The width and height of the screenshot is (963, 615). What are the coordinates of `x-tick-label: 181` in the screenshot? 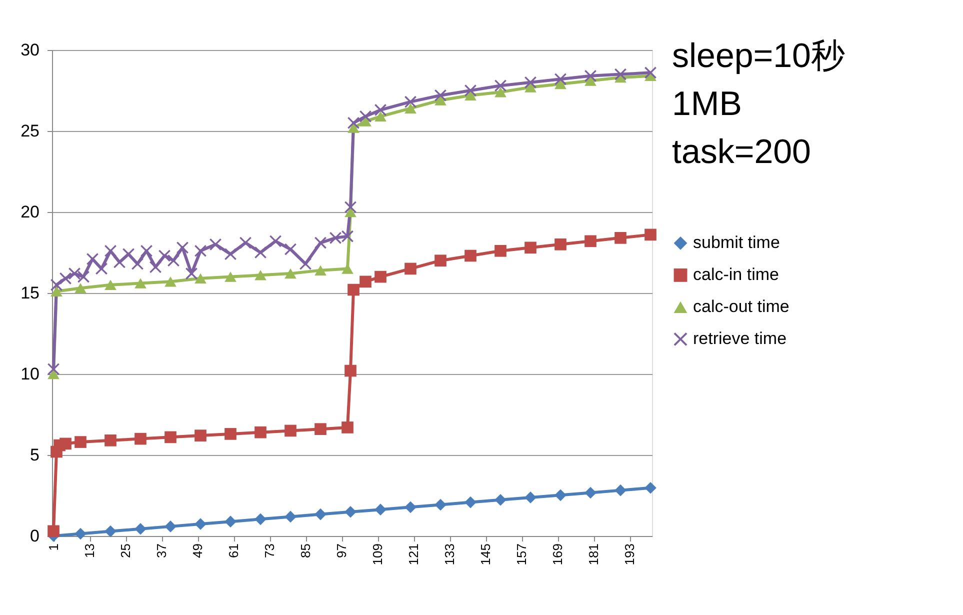 It's located at (593, 555).